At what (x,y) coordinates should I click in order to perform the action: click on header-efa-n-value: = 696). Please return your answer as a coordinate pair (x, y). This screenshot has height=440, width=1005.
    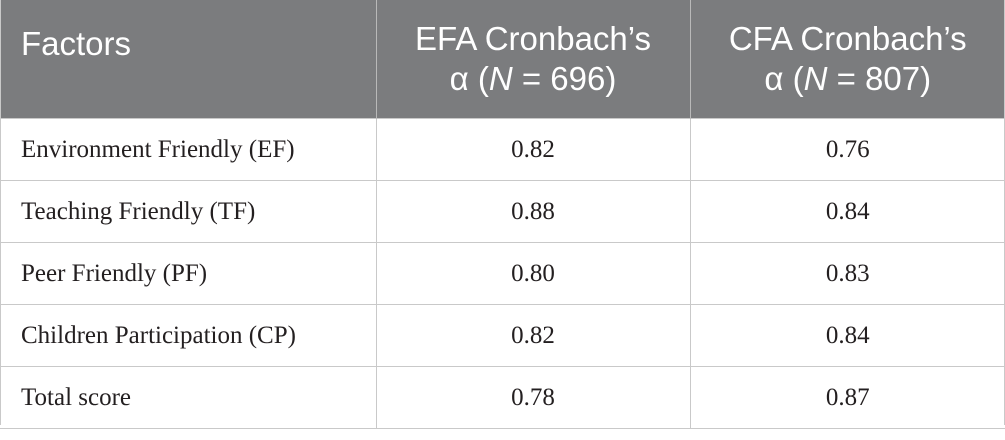
    Looking at the image, I should click on (564, 78).